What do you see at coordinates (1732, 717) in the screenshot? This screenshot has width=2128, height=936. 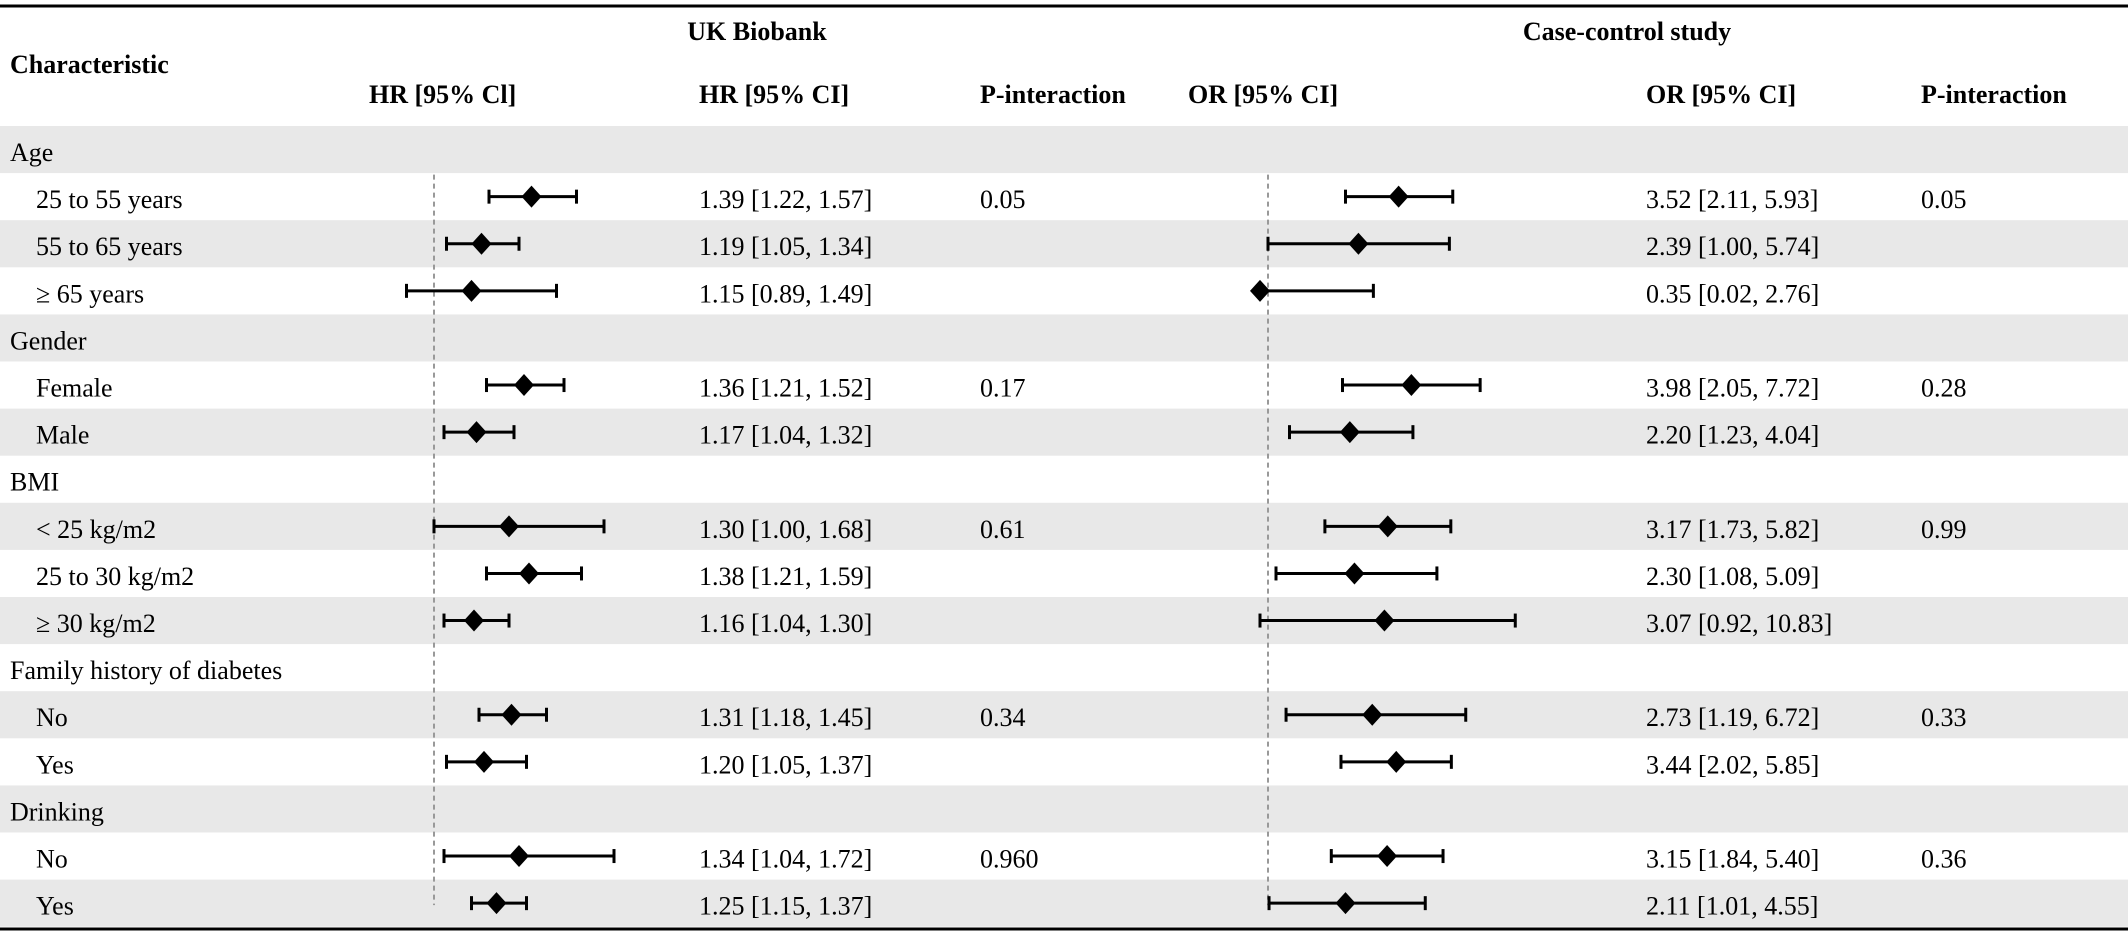 I see `or-value-text: 2.73 [1.19, 6.72]` at bounding box center [1732, 717].